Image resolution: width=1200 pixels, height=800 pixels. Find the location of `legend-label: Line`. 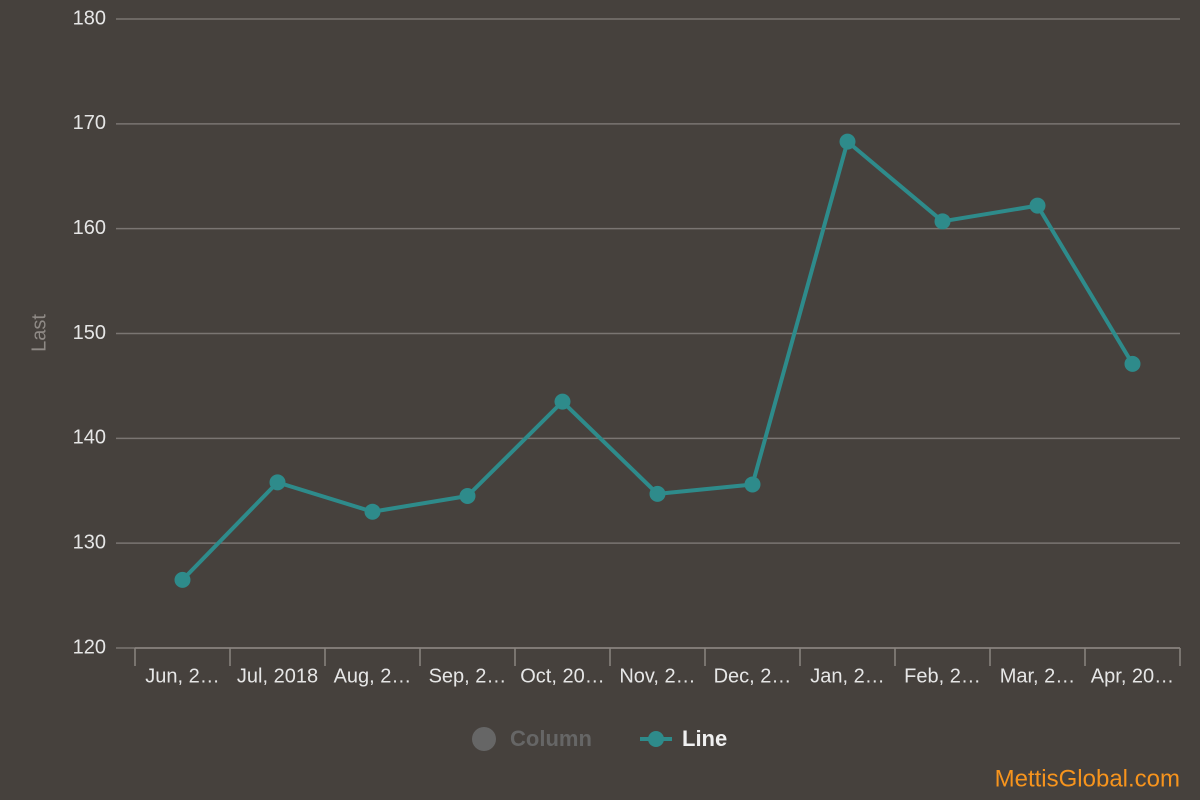

legend-label: Line is located at coordinates (704, 738).